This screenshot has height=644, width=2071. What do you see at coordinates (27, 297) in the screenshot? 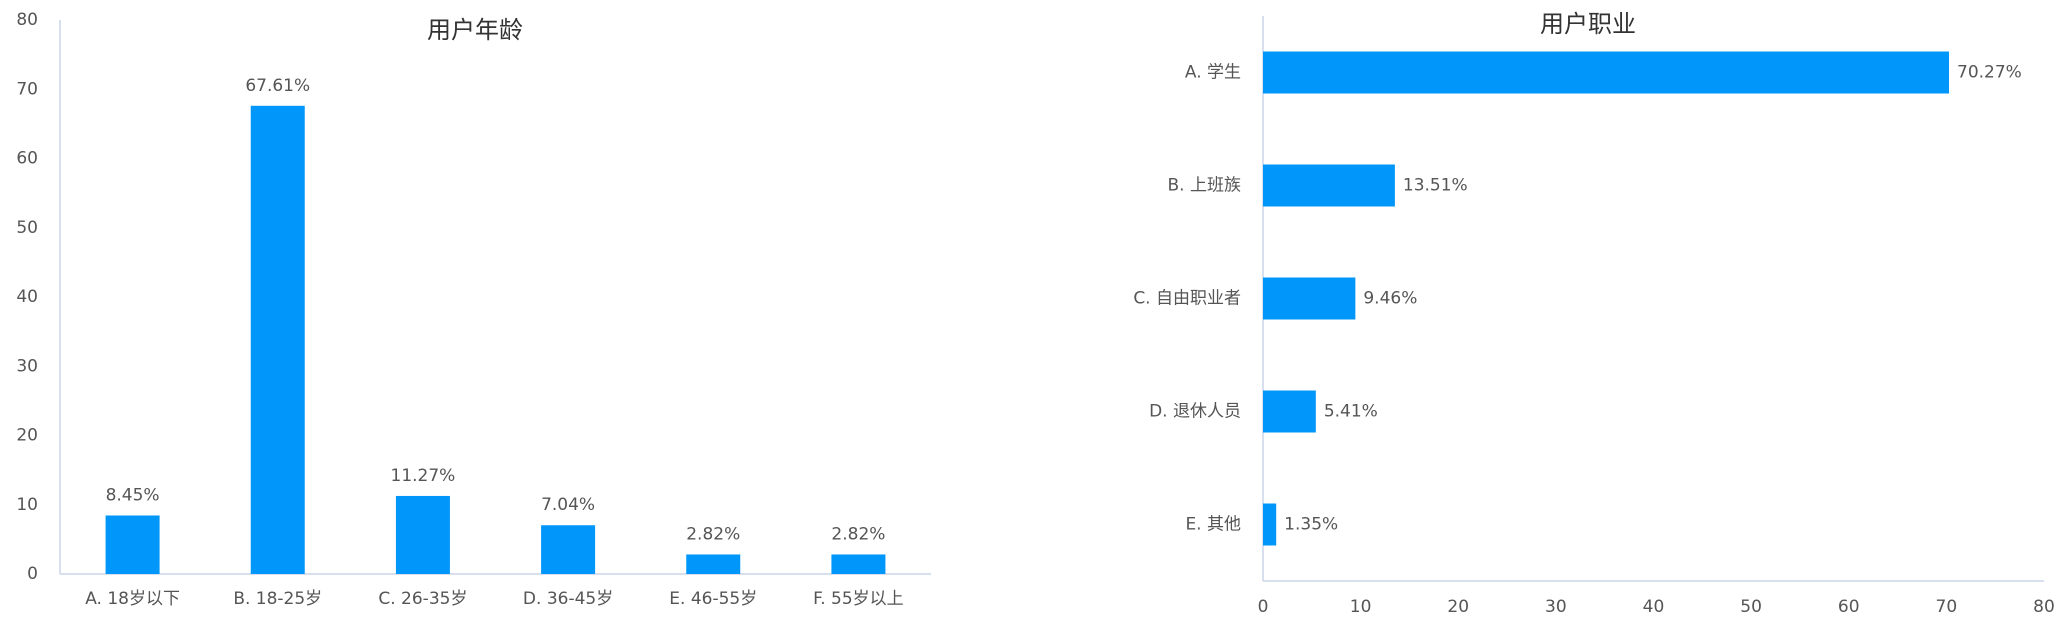
I see `y-tick-label: 40` at bounding box center [27, 297].